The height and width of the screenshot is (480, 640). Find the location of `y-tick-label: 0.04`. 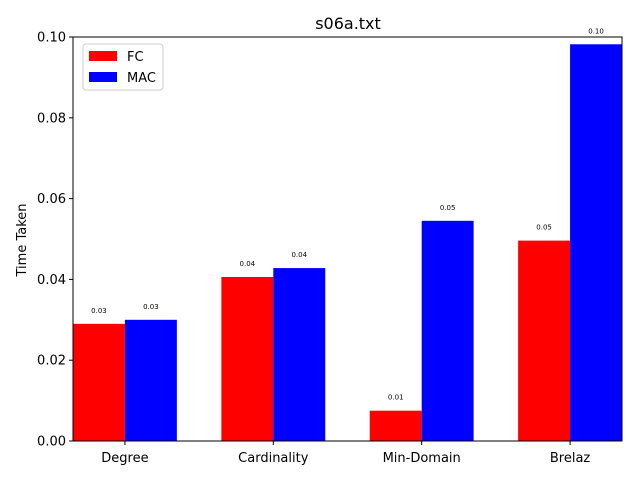

y-tick-label: 0.04 is located at coordinates (51, 280).